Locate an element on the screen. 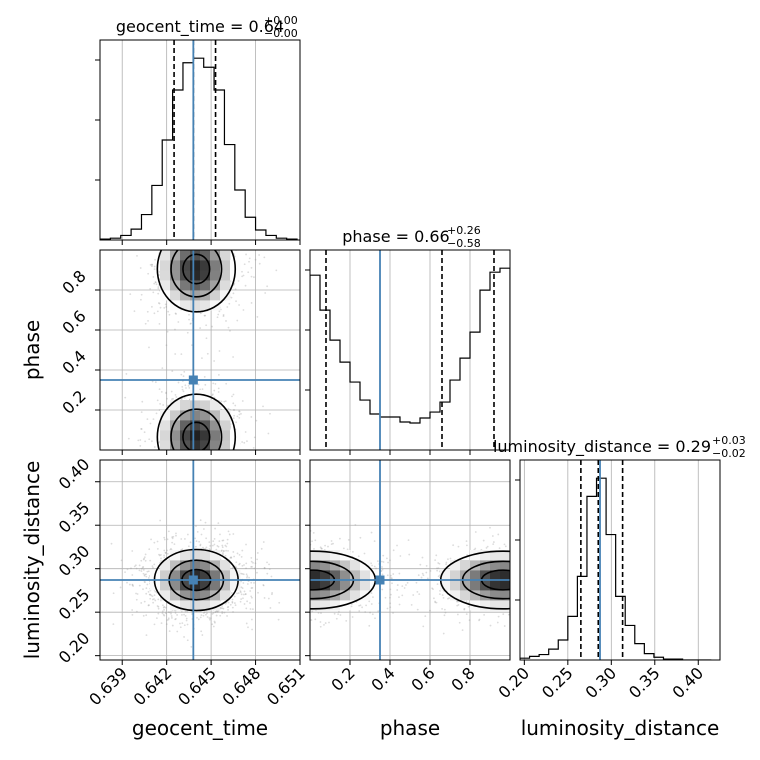 The height and width of the screenshot is (760, 760). title-phase-upper: +0.26 is located at coordinates (464, 230).